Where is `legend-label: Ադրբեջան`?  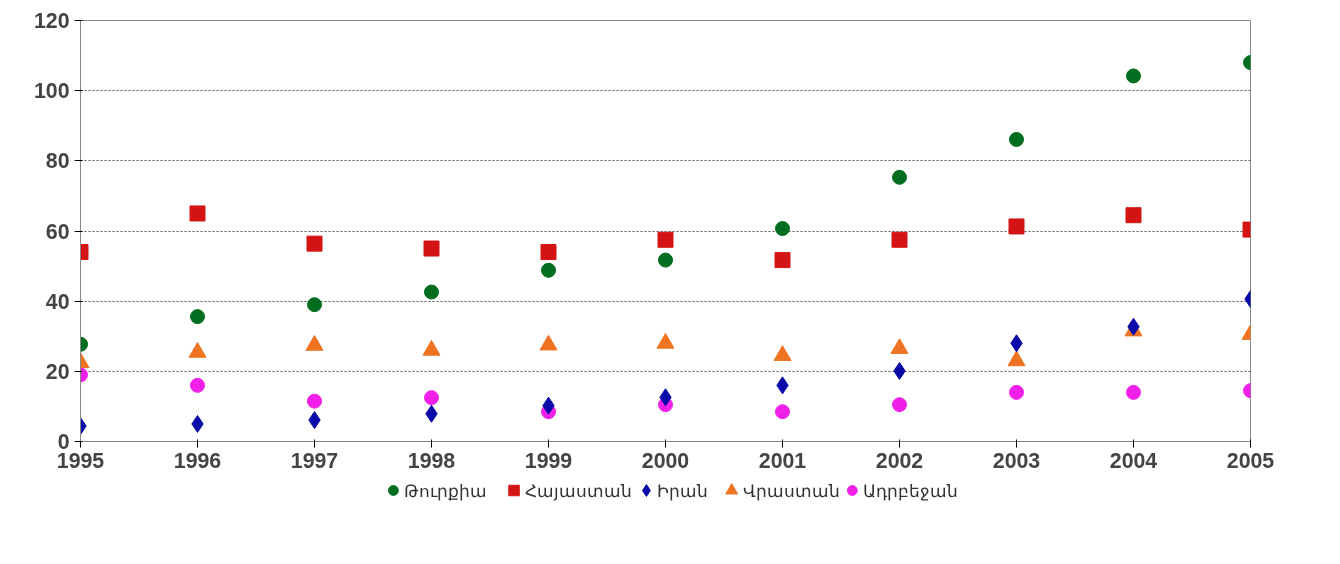 legend-label: Ադրբեջան is located at coordinates (911, 490).